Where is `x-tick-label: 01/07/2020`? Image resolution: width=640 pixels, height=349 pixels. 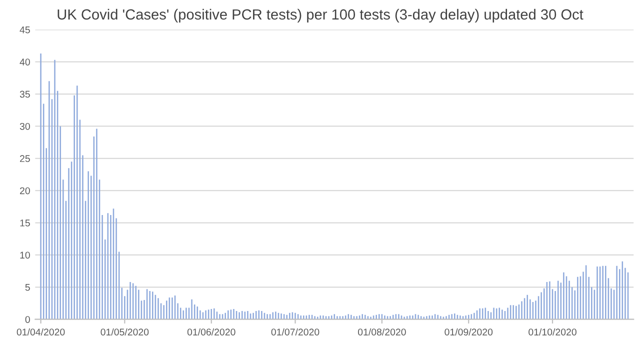 x-tick-label: 01/07/2020 is located at coordinates (295, 332).